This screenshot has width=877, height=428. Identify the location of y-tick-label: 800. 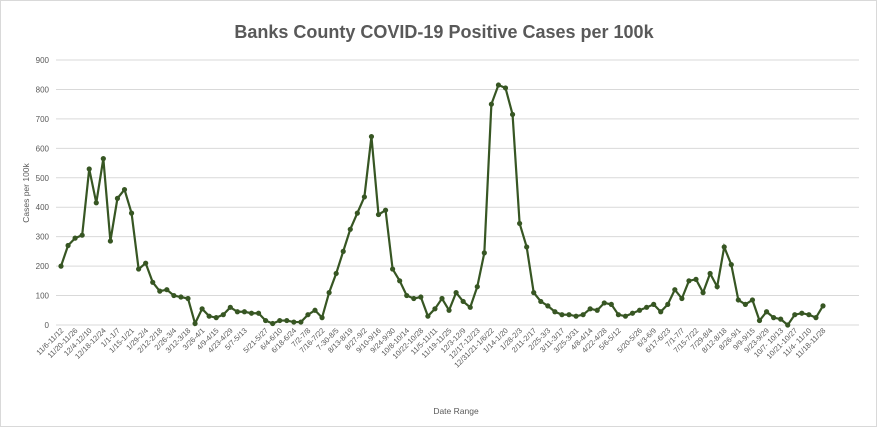
(43, 89).